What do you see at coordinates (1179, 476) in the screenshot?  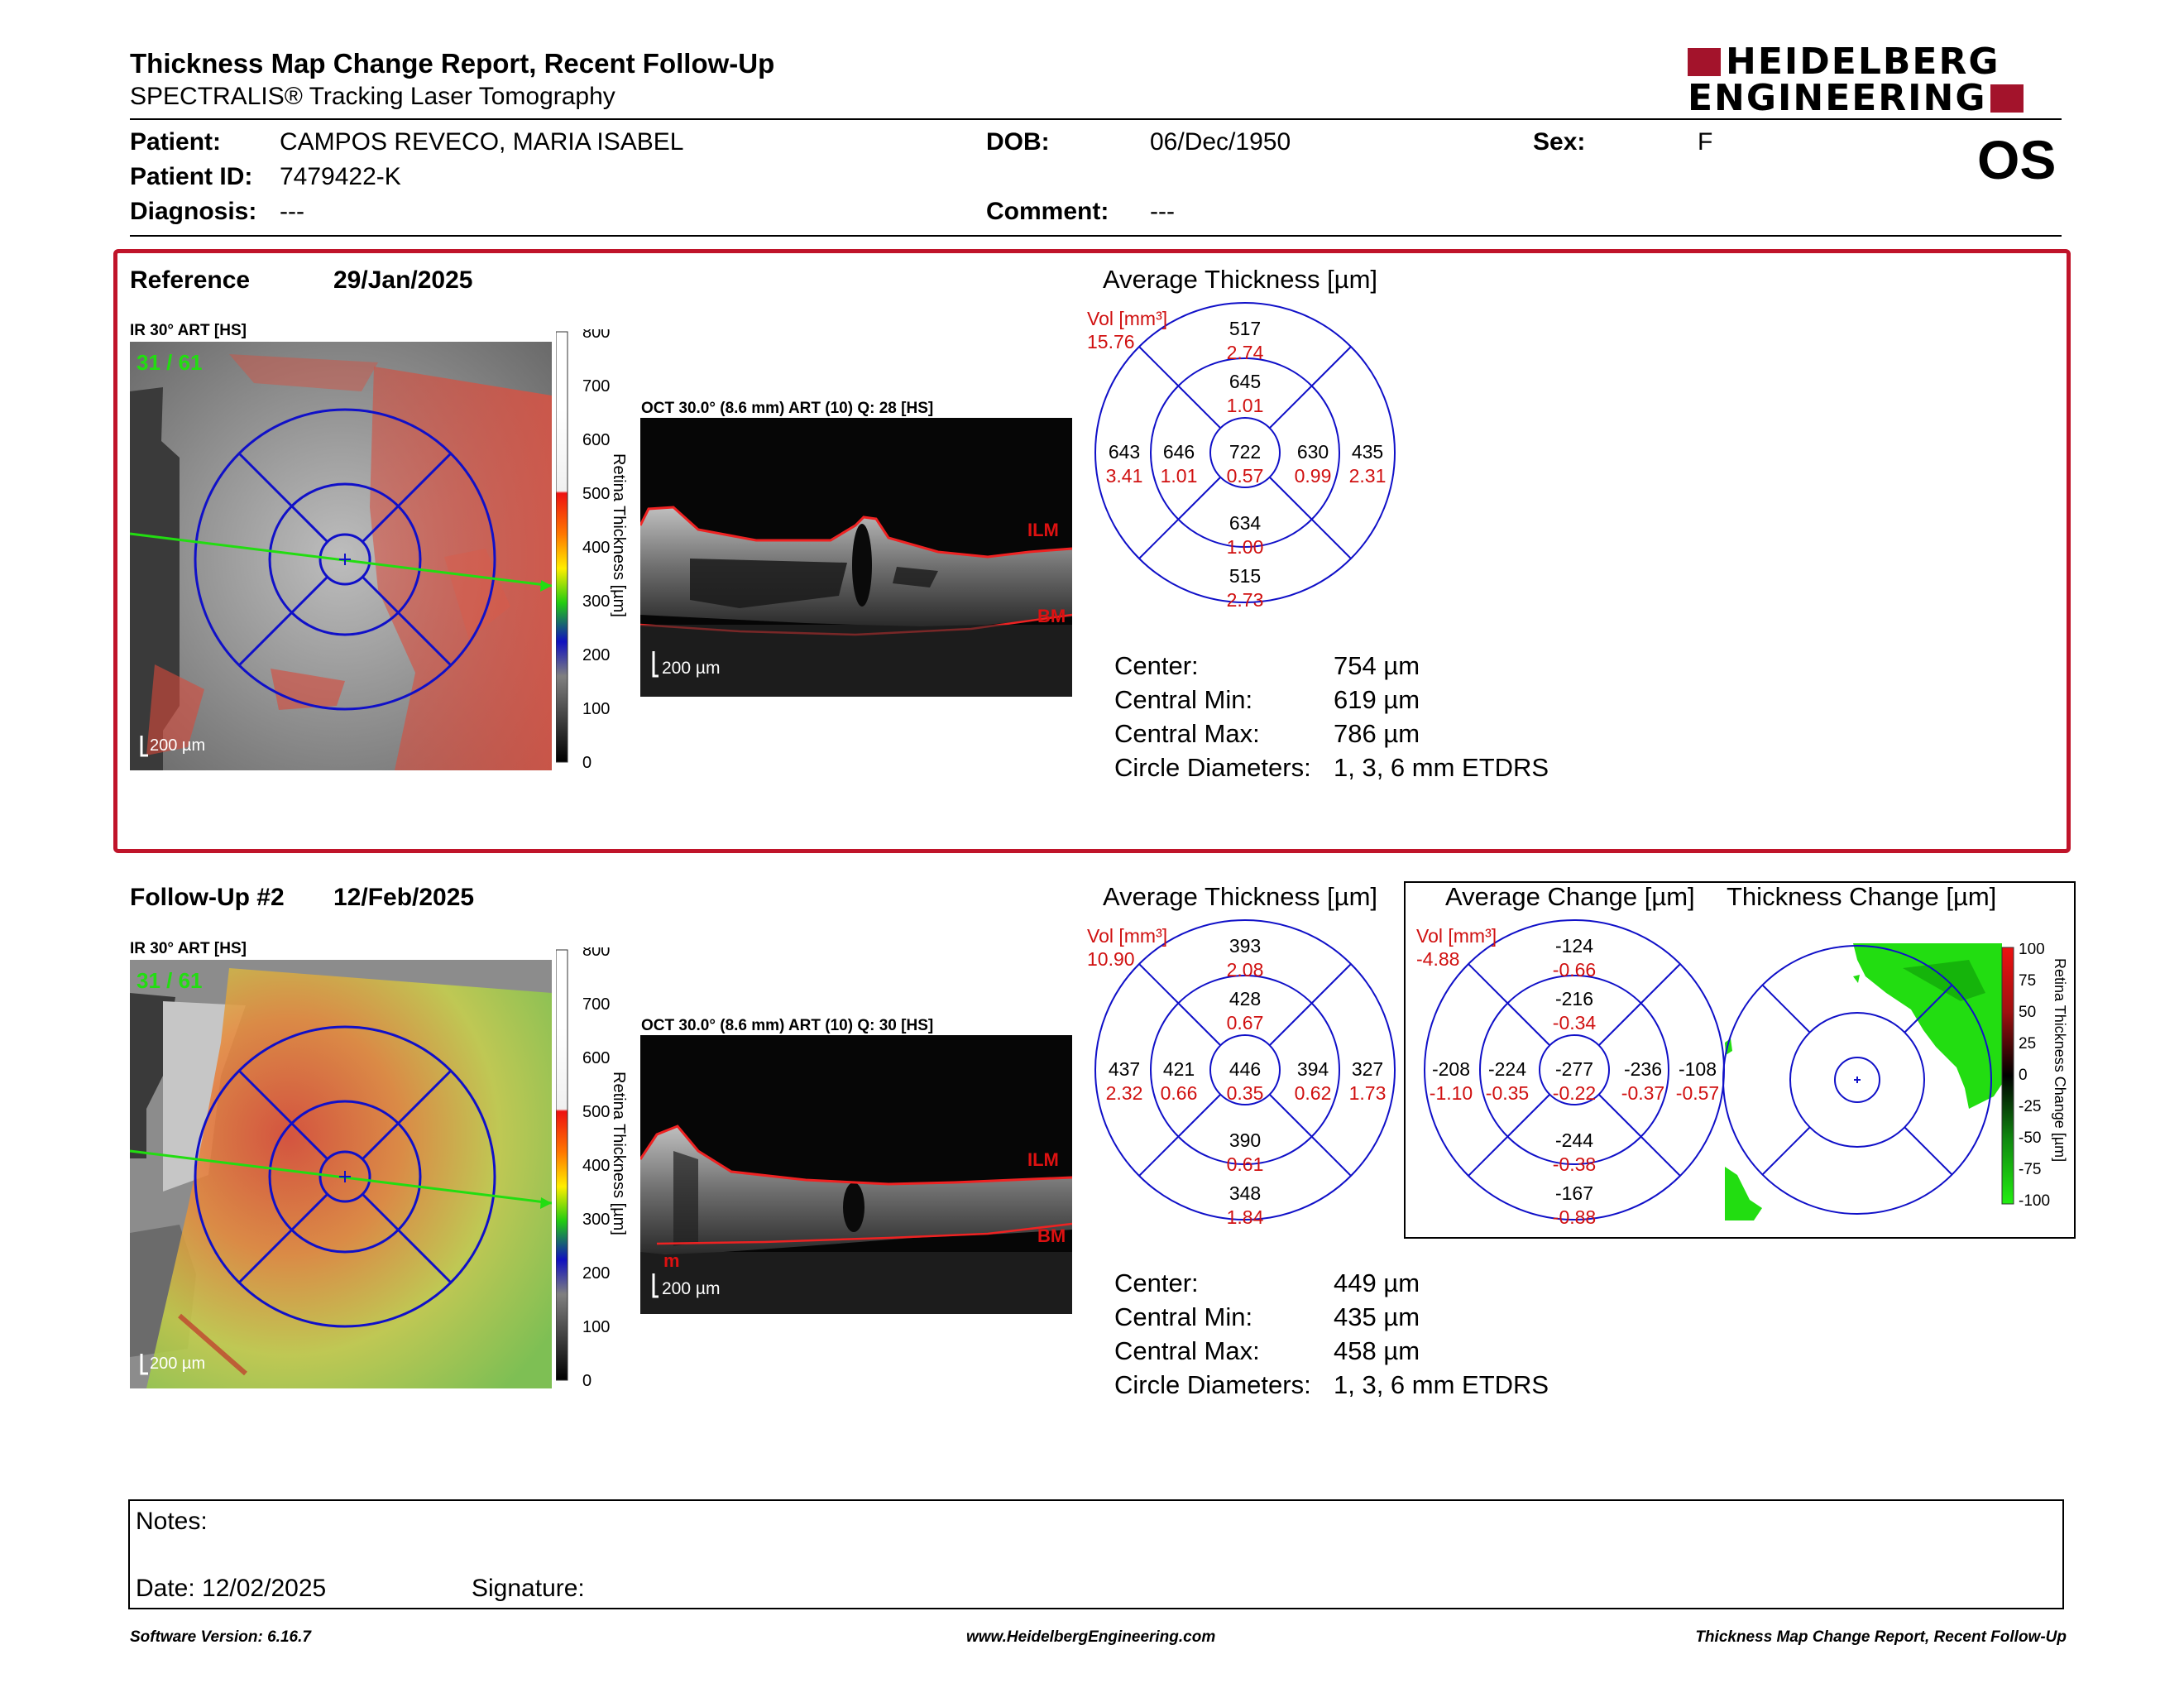 I see `ref-inner-temp-vol: 1.01` at bounding box center [1179, 476].